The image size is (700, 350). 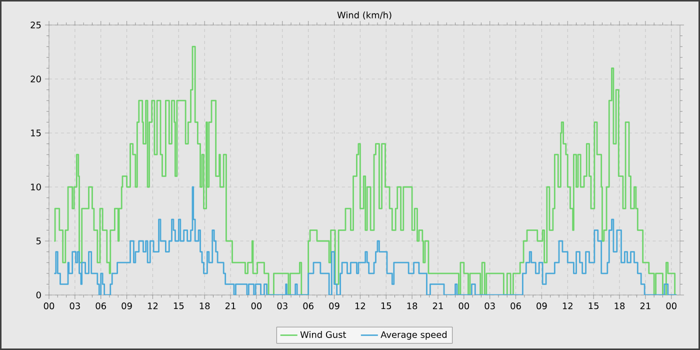 What do you see at coordinates (323, 334) in the screenshot?
I see `legend-label: Wind Gust` at bounding box center [323, 334].